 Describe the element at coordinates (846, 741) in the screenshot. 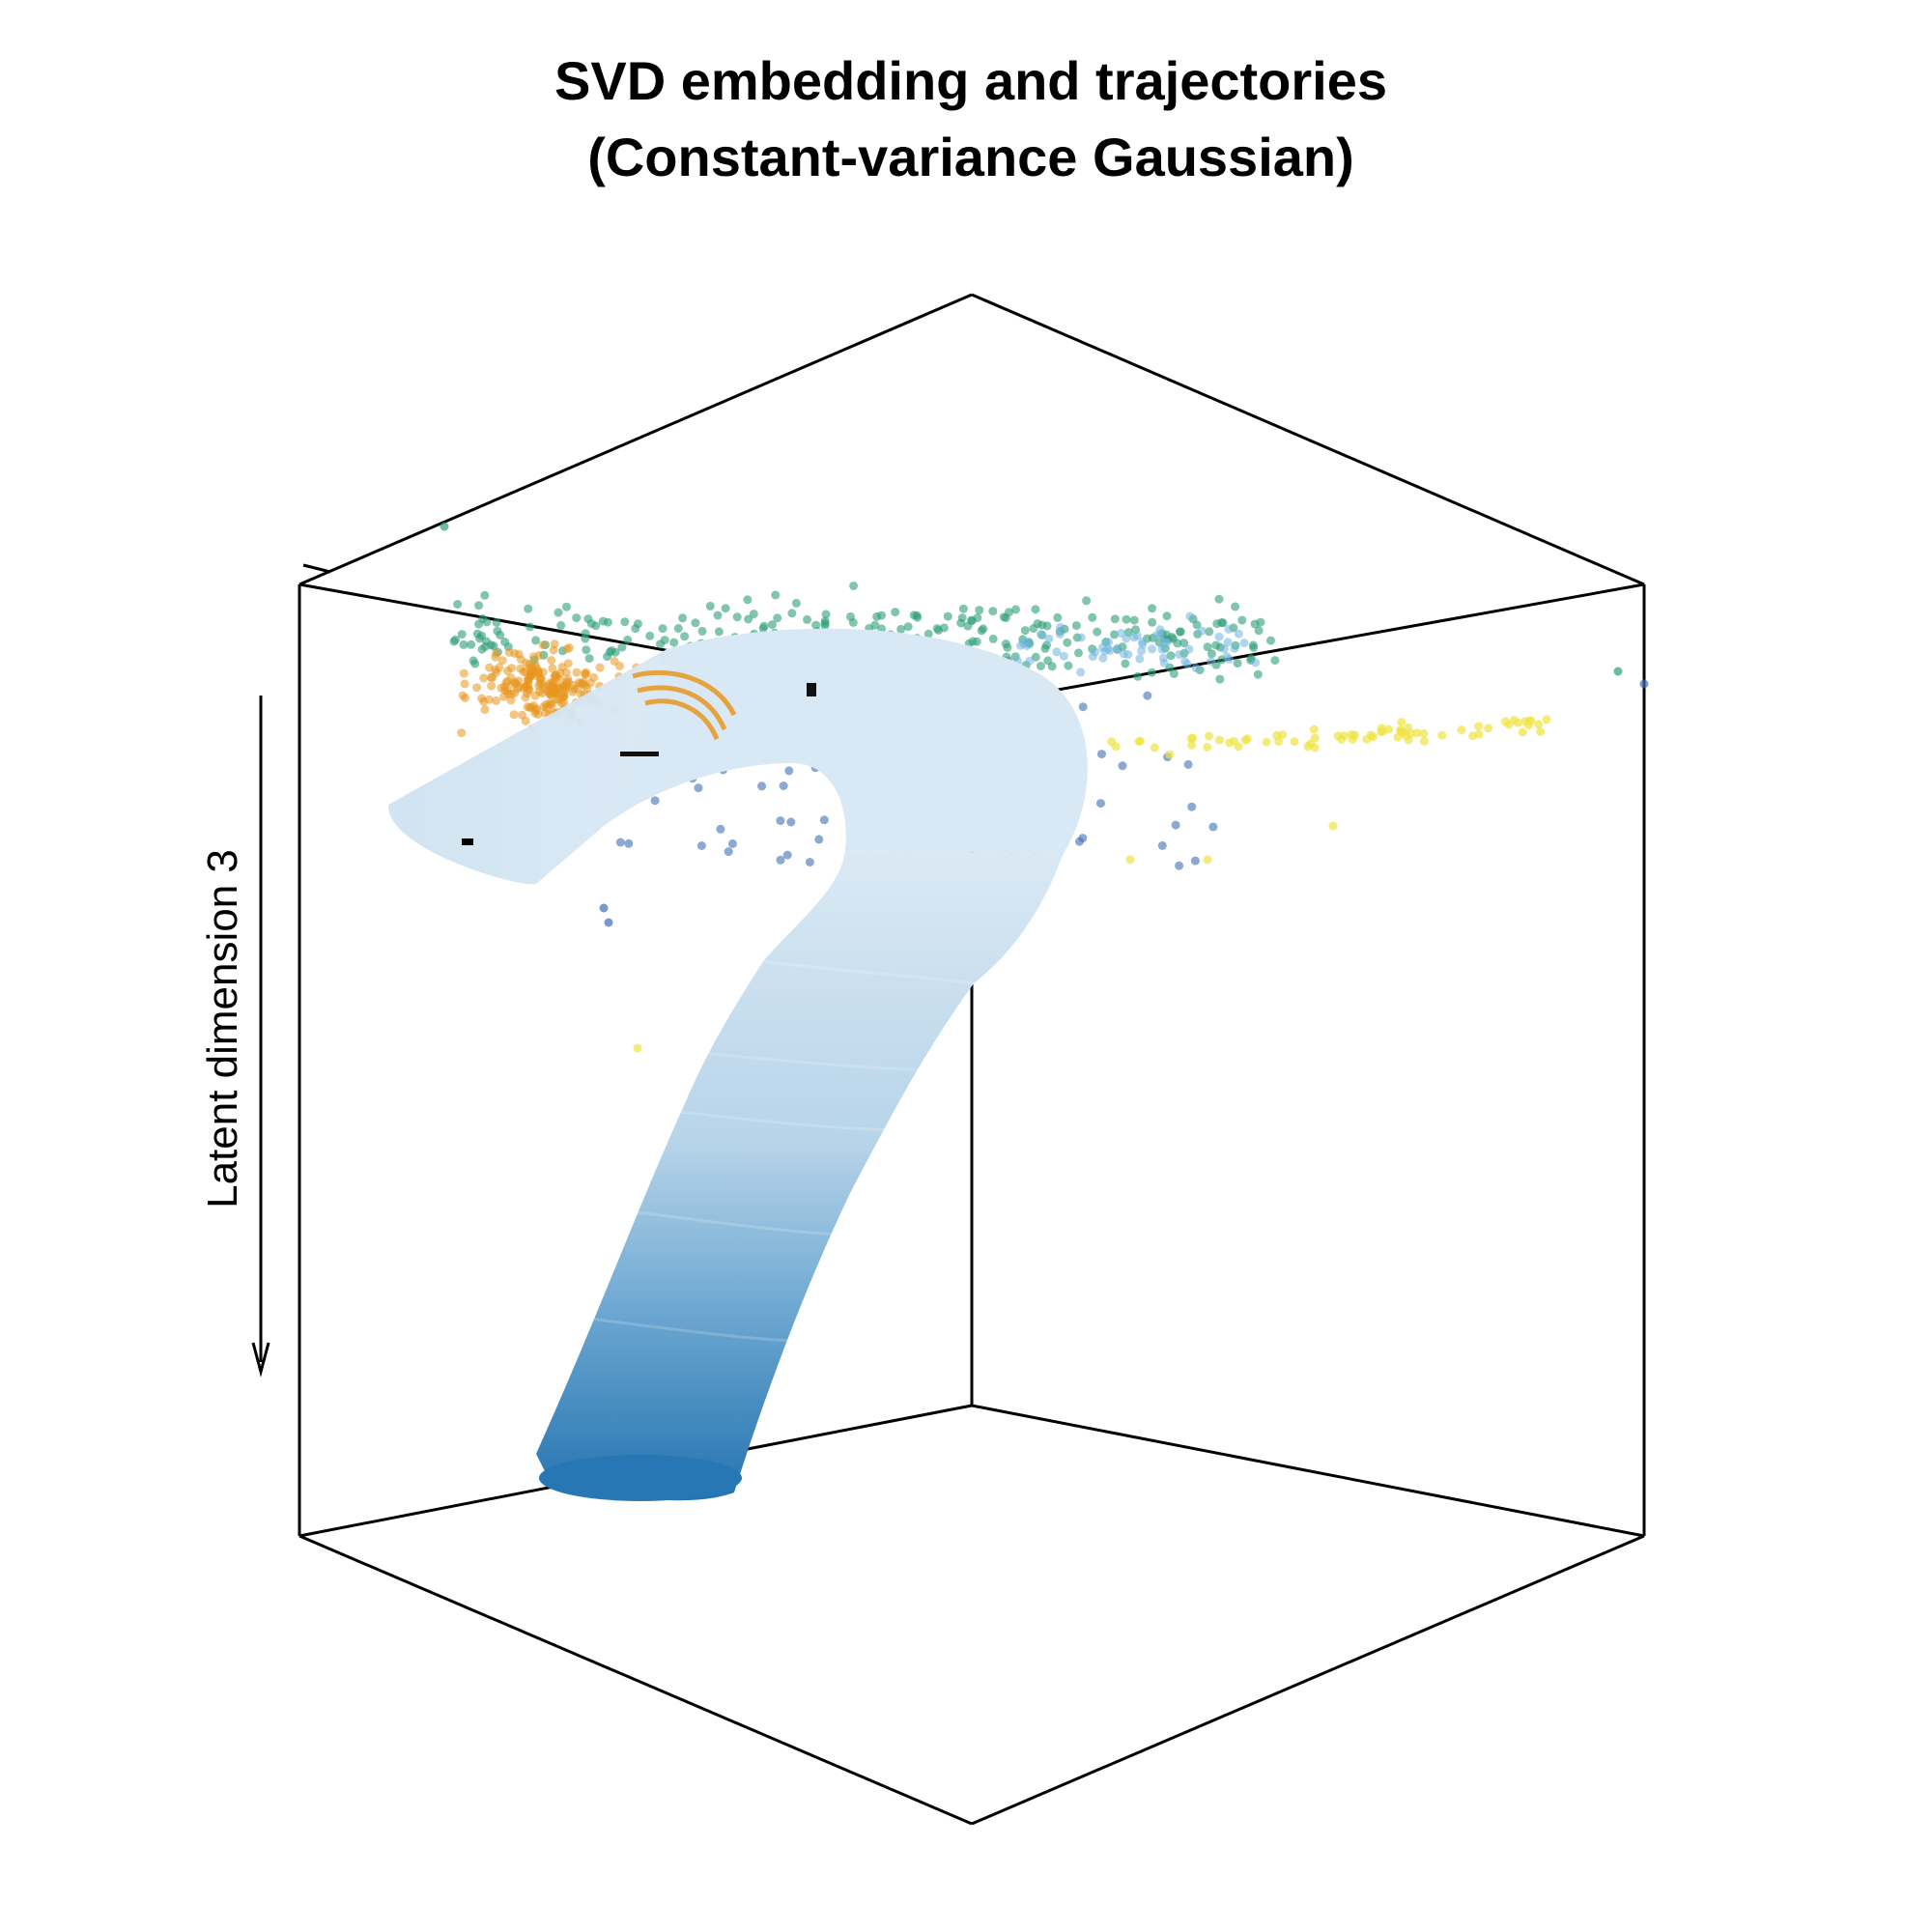

I see `trajectory-tube-bend` at that location.